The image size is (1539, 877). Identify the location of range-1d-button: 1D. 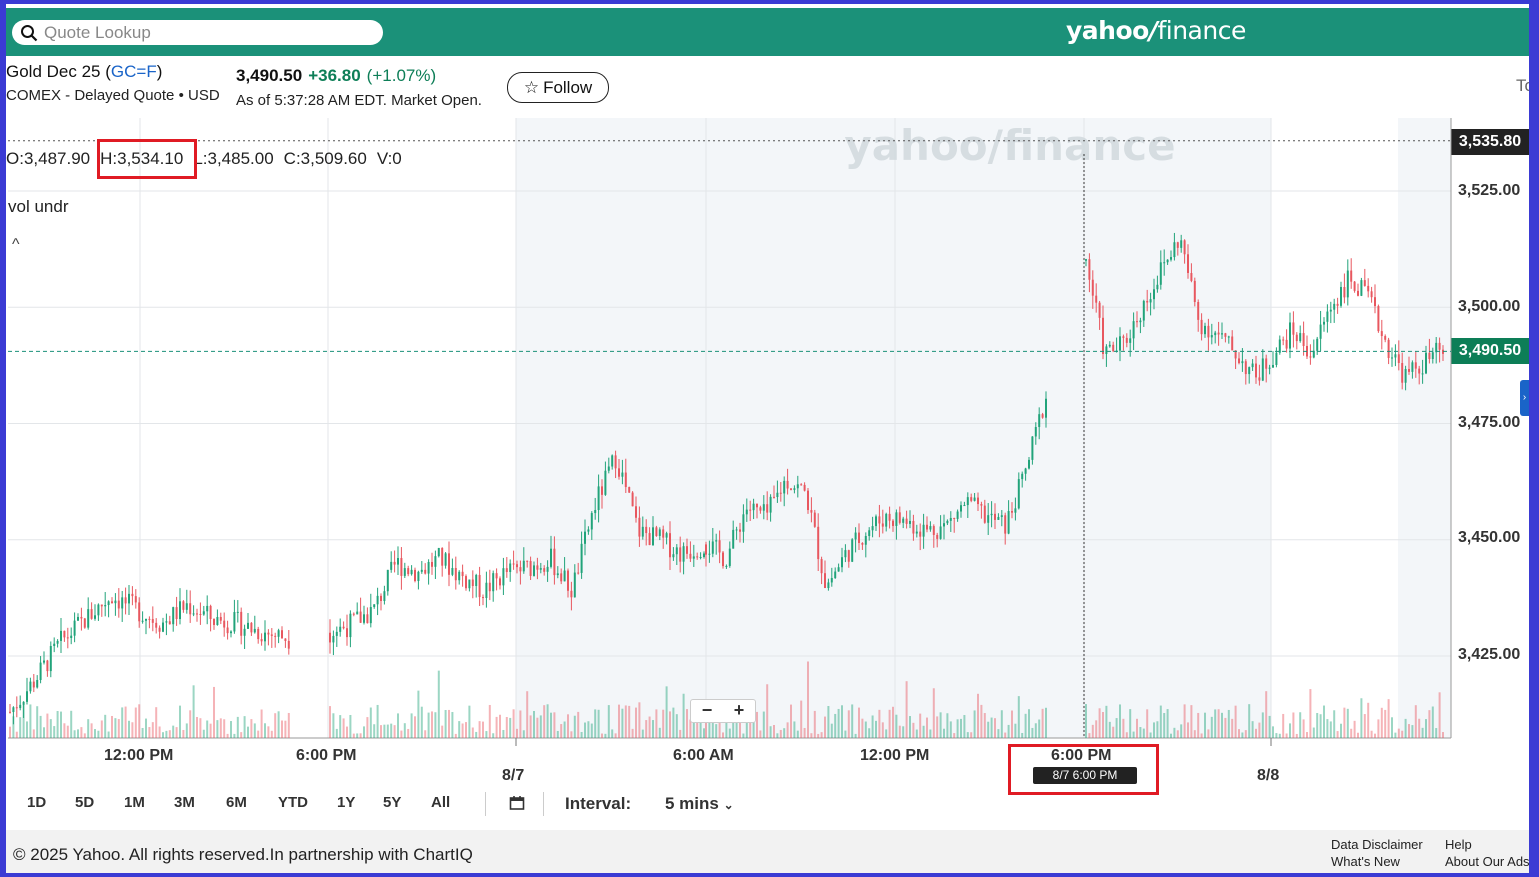
(37, 802).